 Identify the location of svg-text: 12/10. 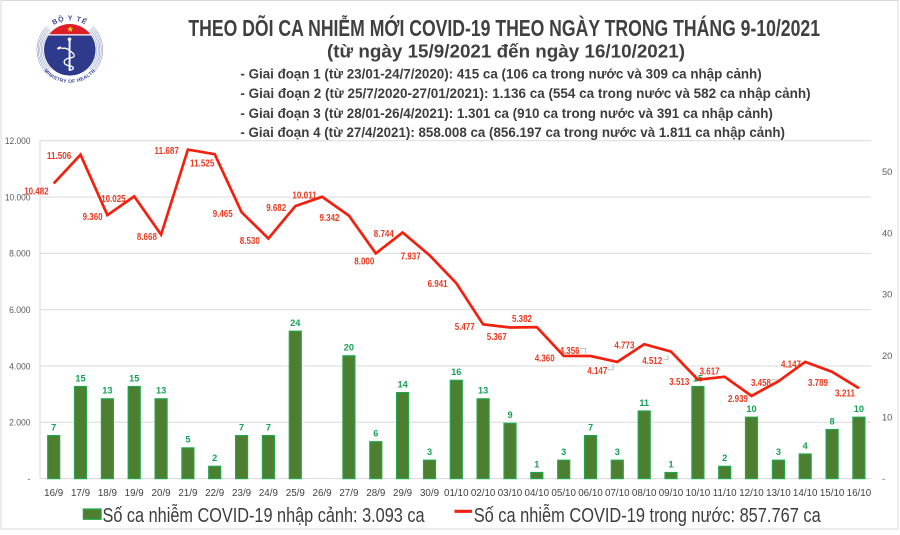
(751, 493).